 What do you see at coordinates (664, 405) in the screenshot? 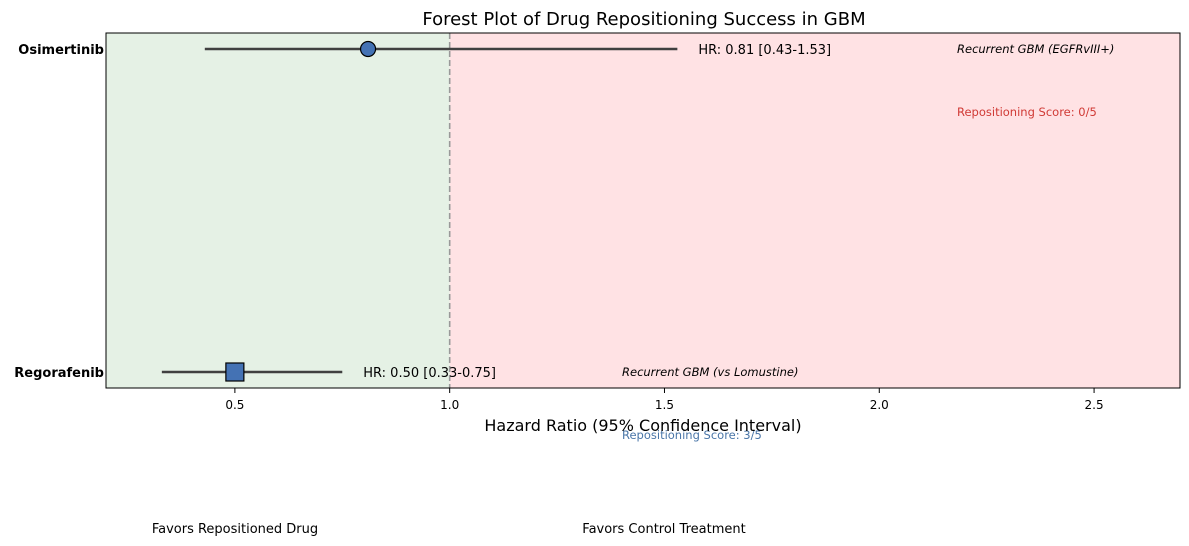
I see `x-tick-label: 1.5` at bounding box center [664, 405].